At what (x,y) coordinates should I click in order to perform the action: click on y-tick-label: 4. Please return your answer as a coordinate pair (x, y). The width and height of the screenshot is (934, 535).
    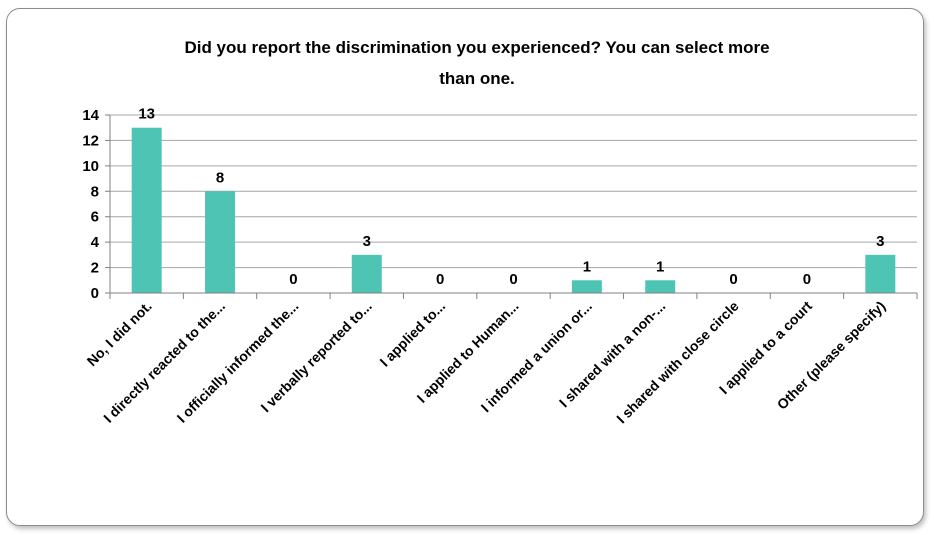
    Looking at the image, I should click on (95, 242).